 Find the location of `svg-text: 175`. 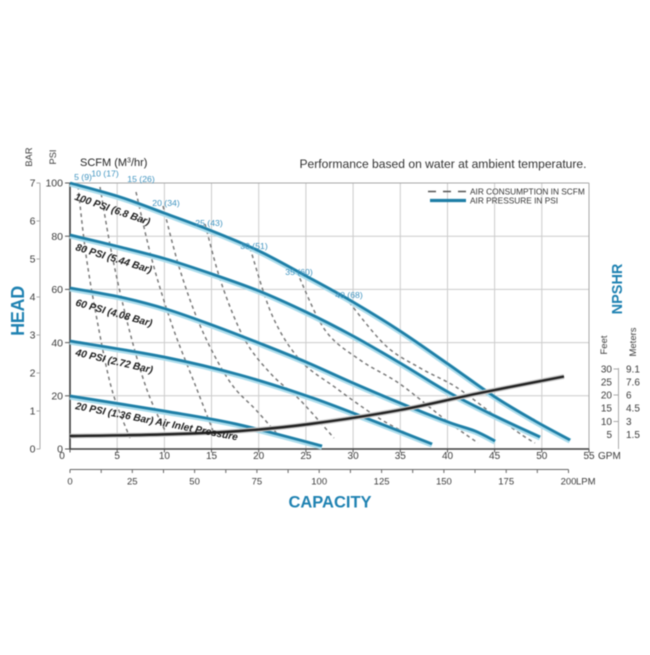

svg-text: 175 is located at coordinates (506, 482).